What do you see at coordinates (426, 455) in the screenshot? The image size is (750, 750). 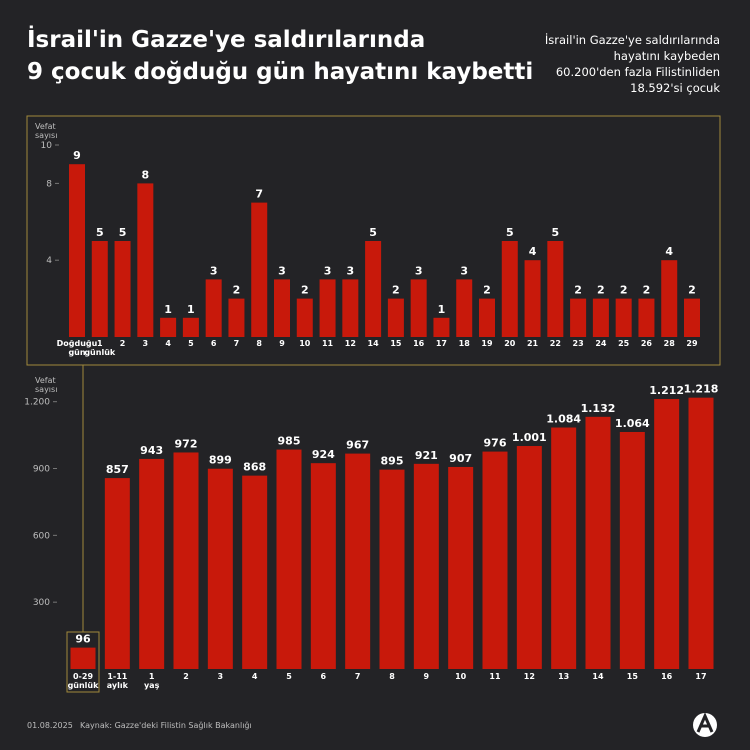 I see `value-label: 921` at bounding box center [426, 455].